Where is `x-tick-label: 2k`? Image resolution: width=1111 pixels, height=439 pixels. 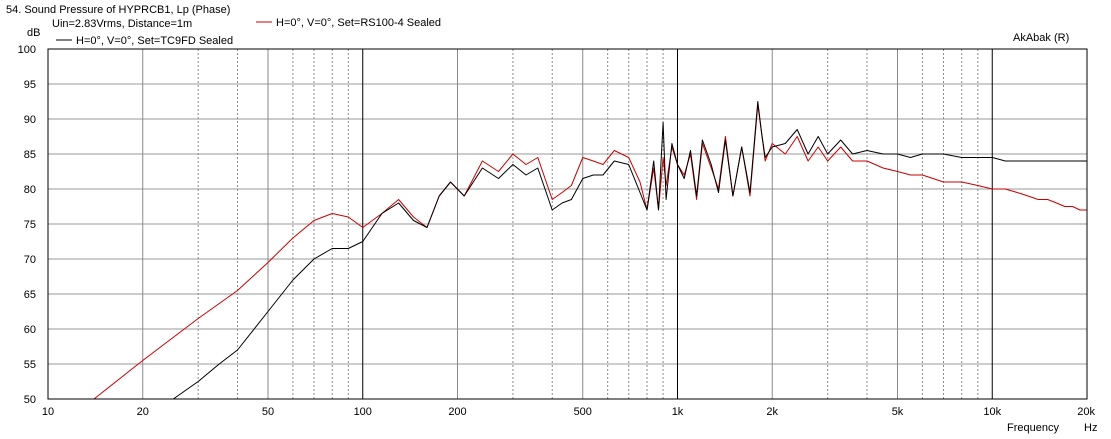 x-tick-label: 2k is located at coordinates (772, 412).